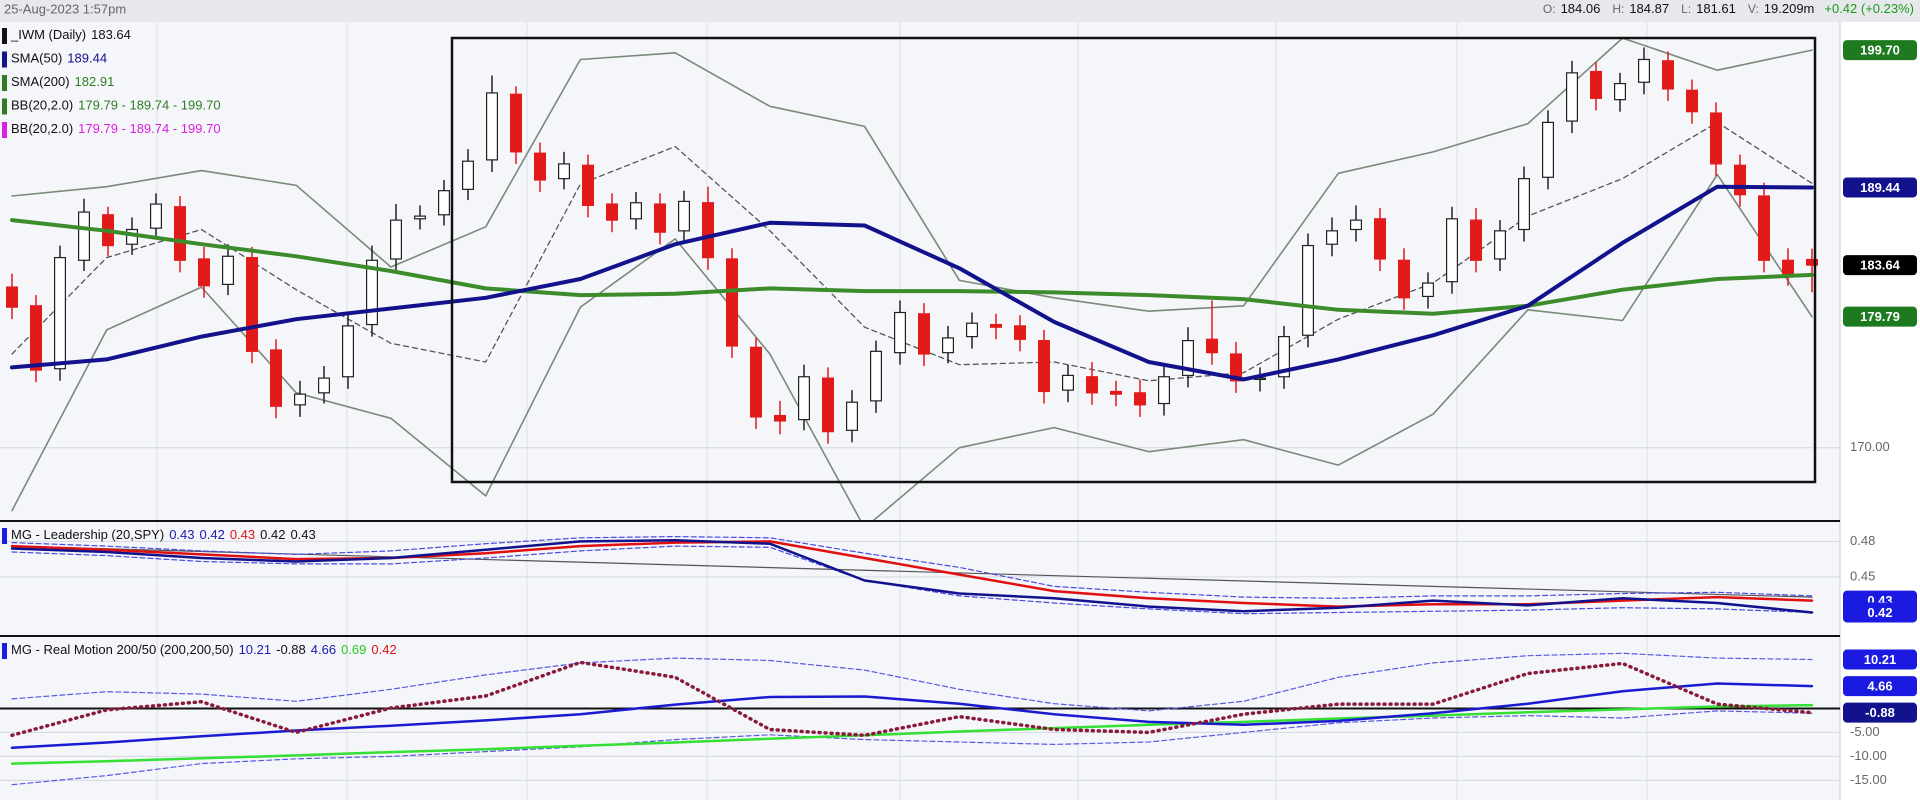 This screenshot has width=1920, height=800. What do you see at coordinates (1870, 446) in the screenshot?
I see `y-tick-label: 170.00` at bounding box center [1870, 446].